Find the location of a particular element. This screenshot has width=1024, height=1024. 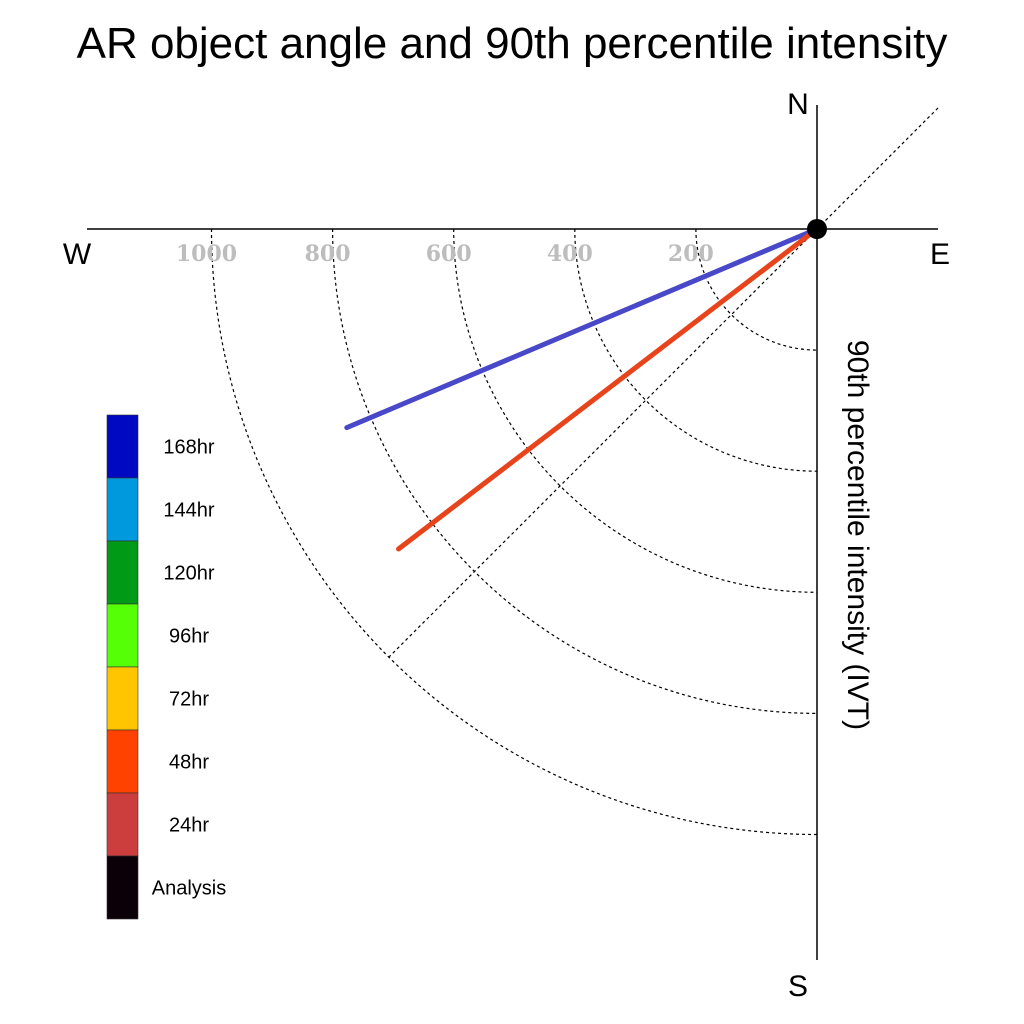

legend: 168hr 144hr 120hr 96hr 72hr 48hr 24hr Analysis is located at coordinates (166, 667).